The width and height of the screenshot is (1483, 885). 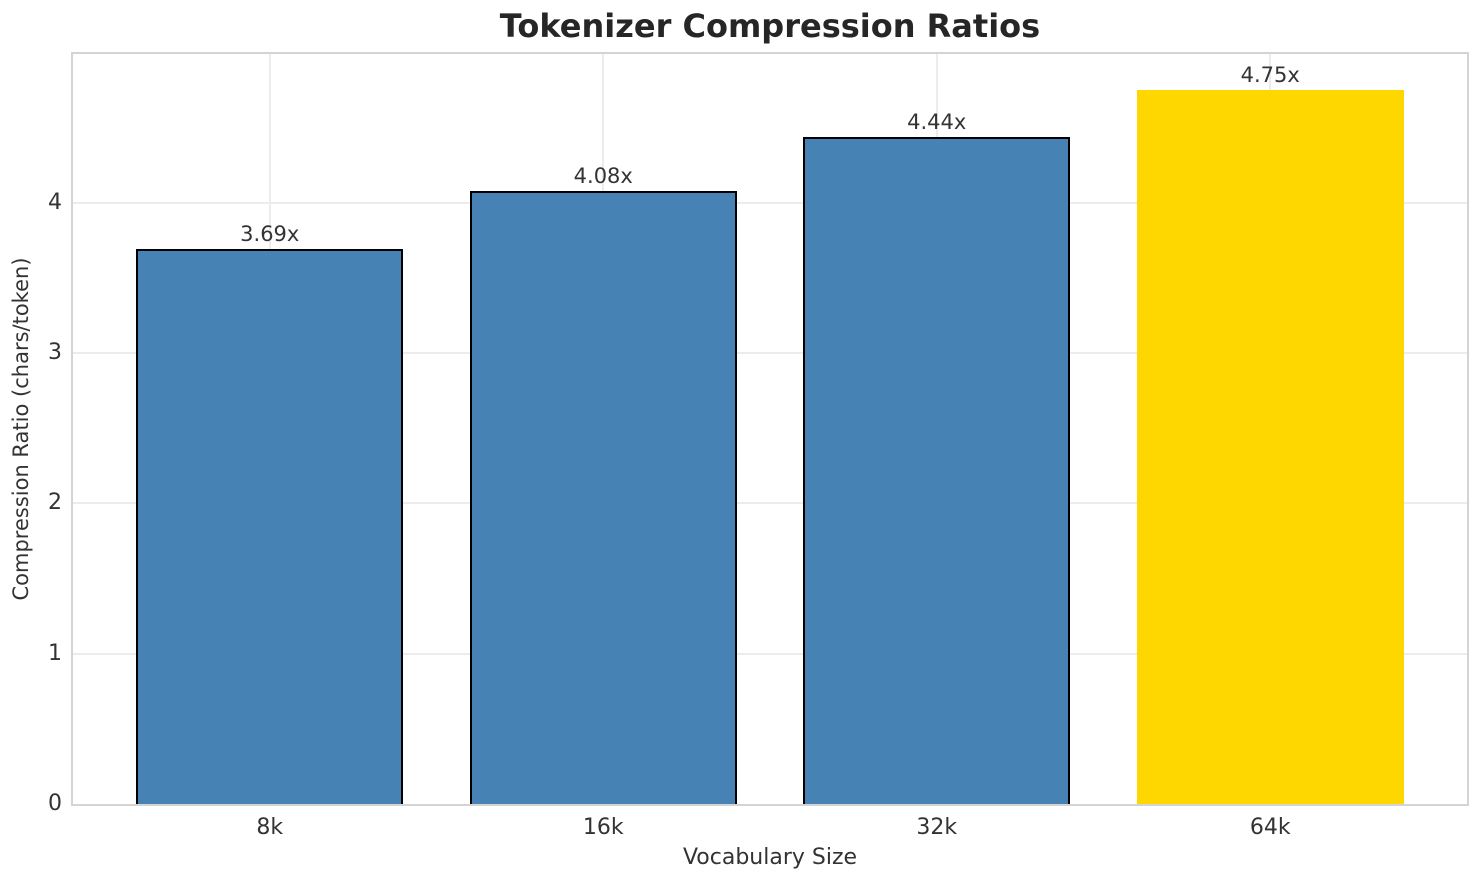 I want to click on bar-value-label: 4.44x, so click(x=937, y=121).